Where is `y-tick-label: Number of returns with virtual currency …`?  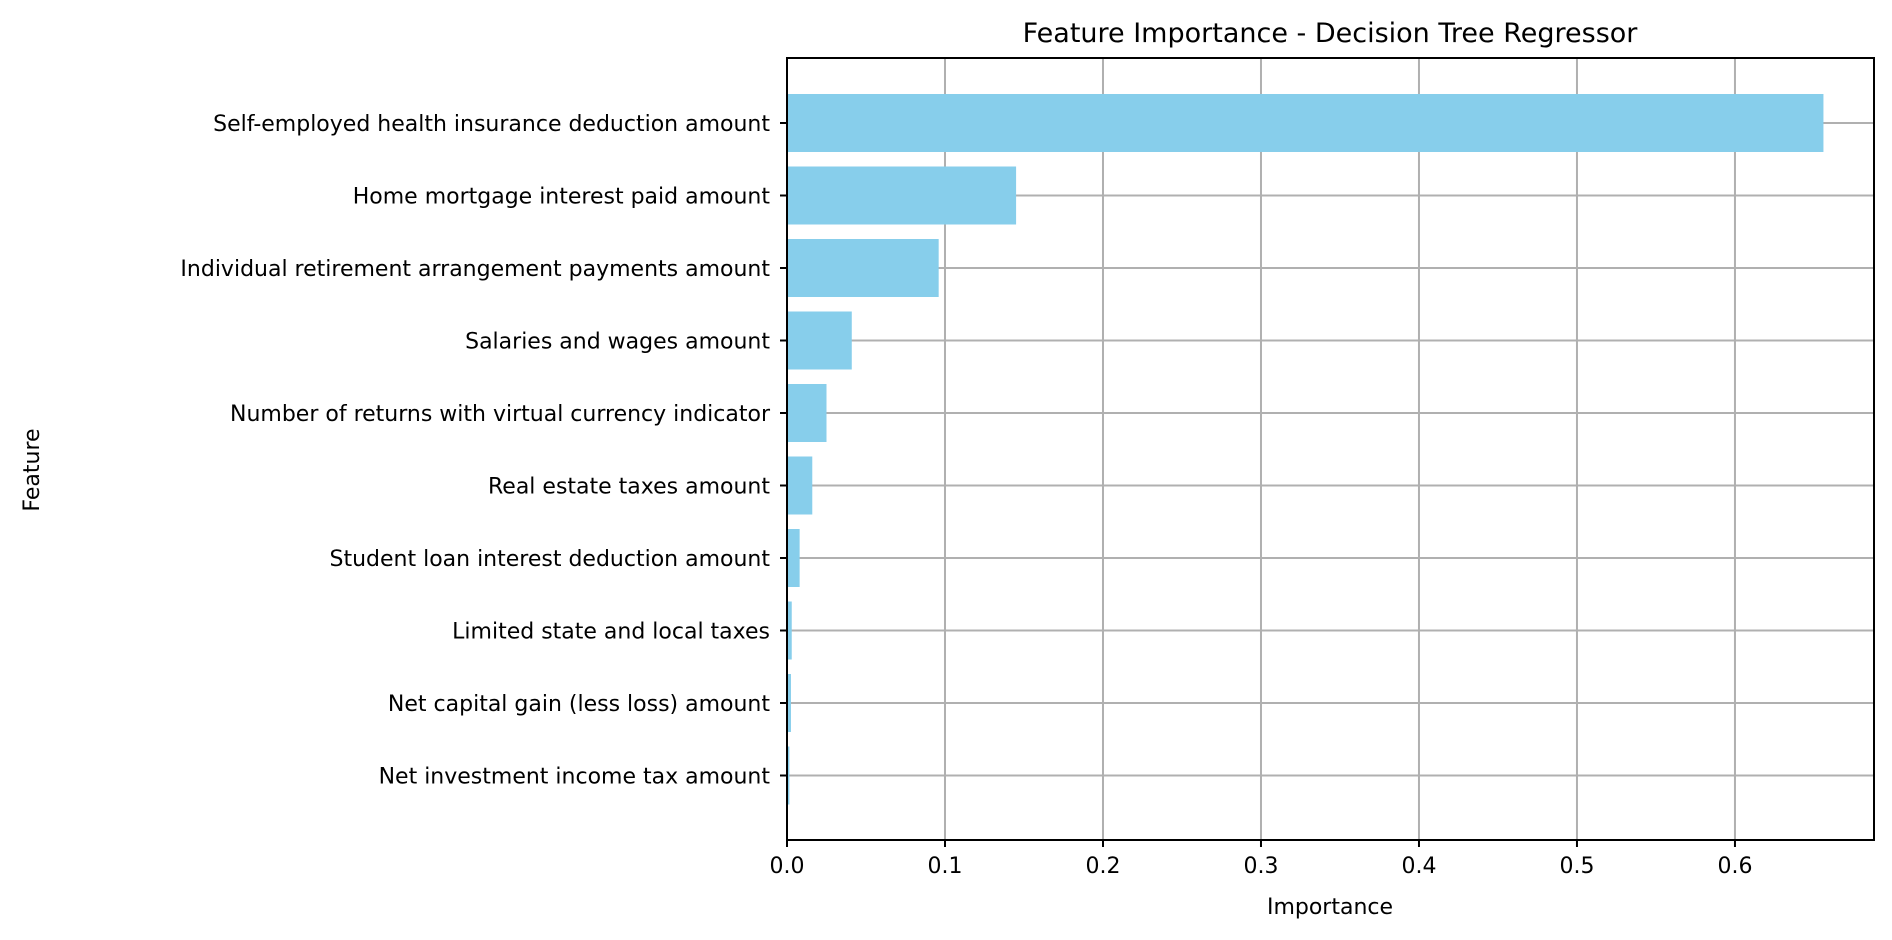 y-tick-label: Number of returns with virtual currency … is located at coordinates (500, 414).